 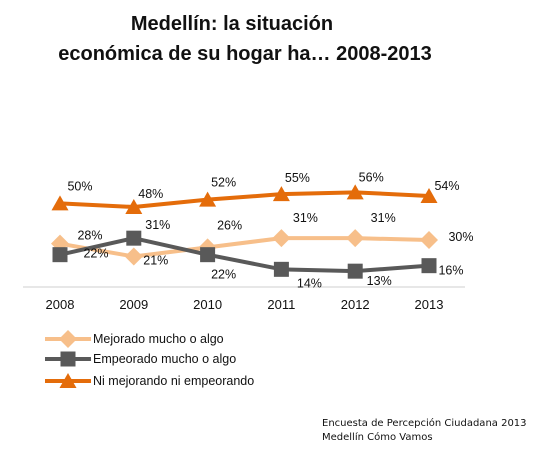 I want to click on series-layer, so click(x=244, y=231).